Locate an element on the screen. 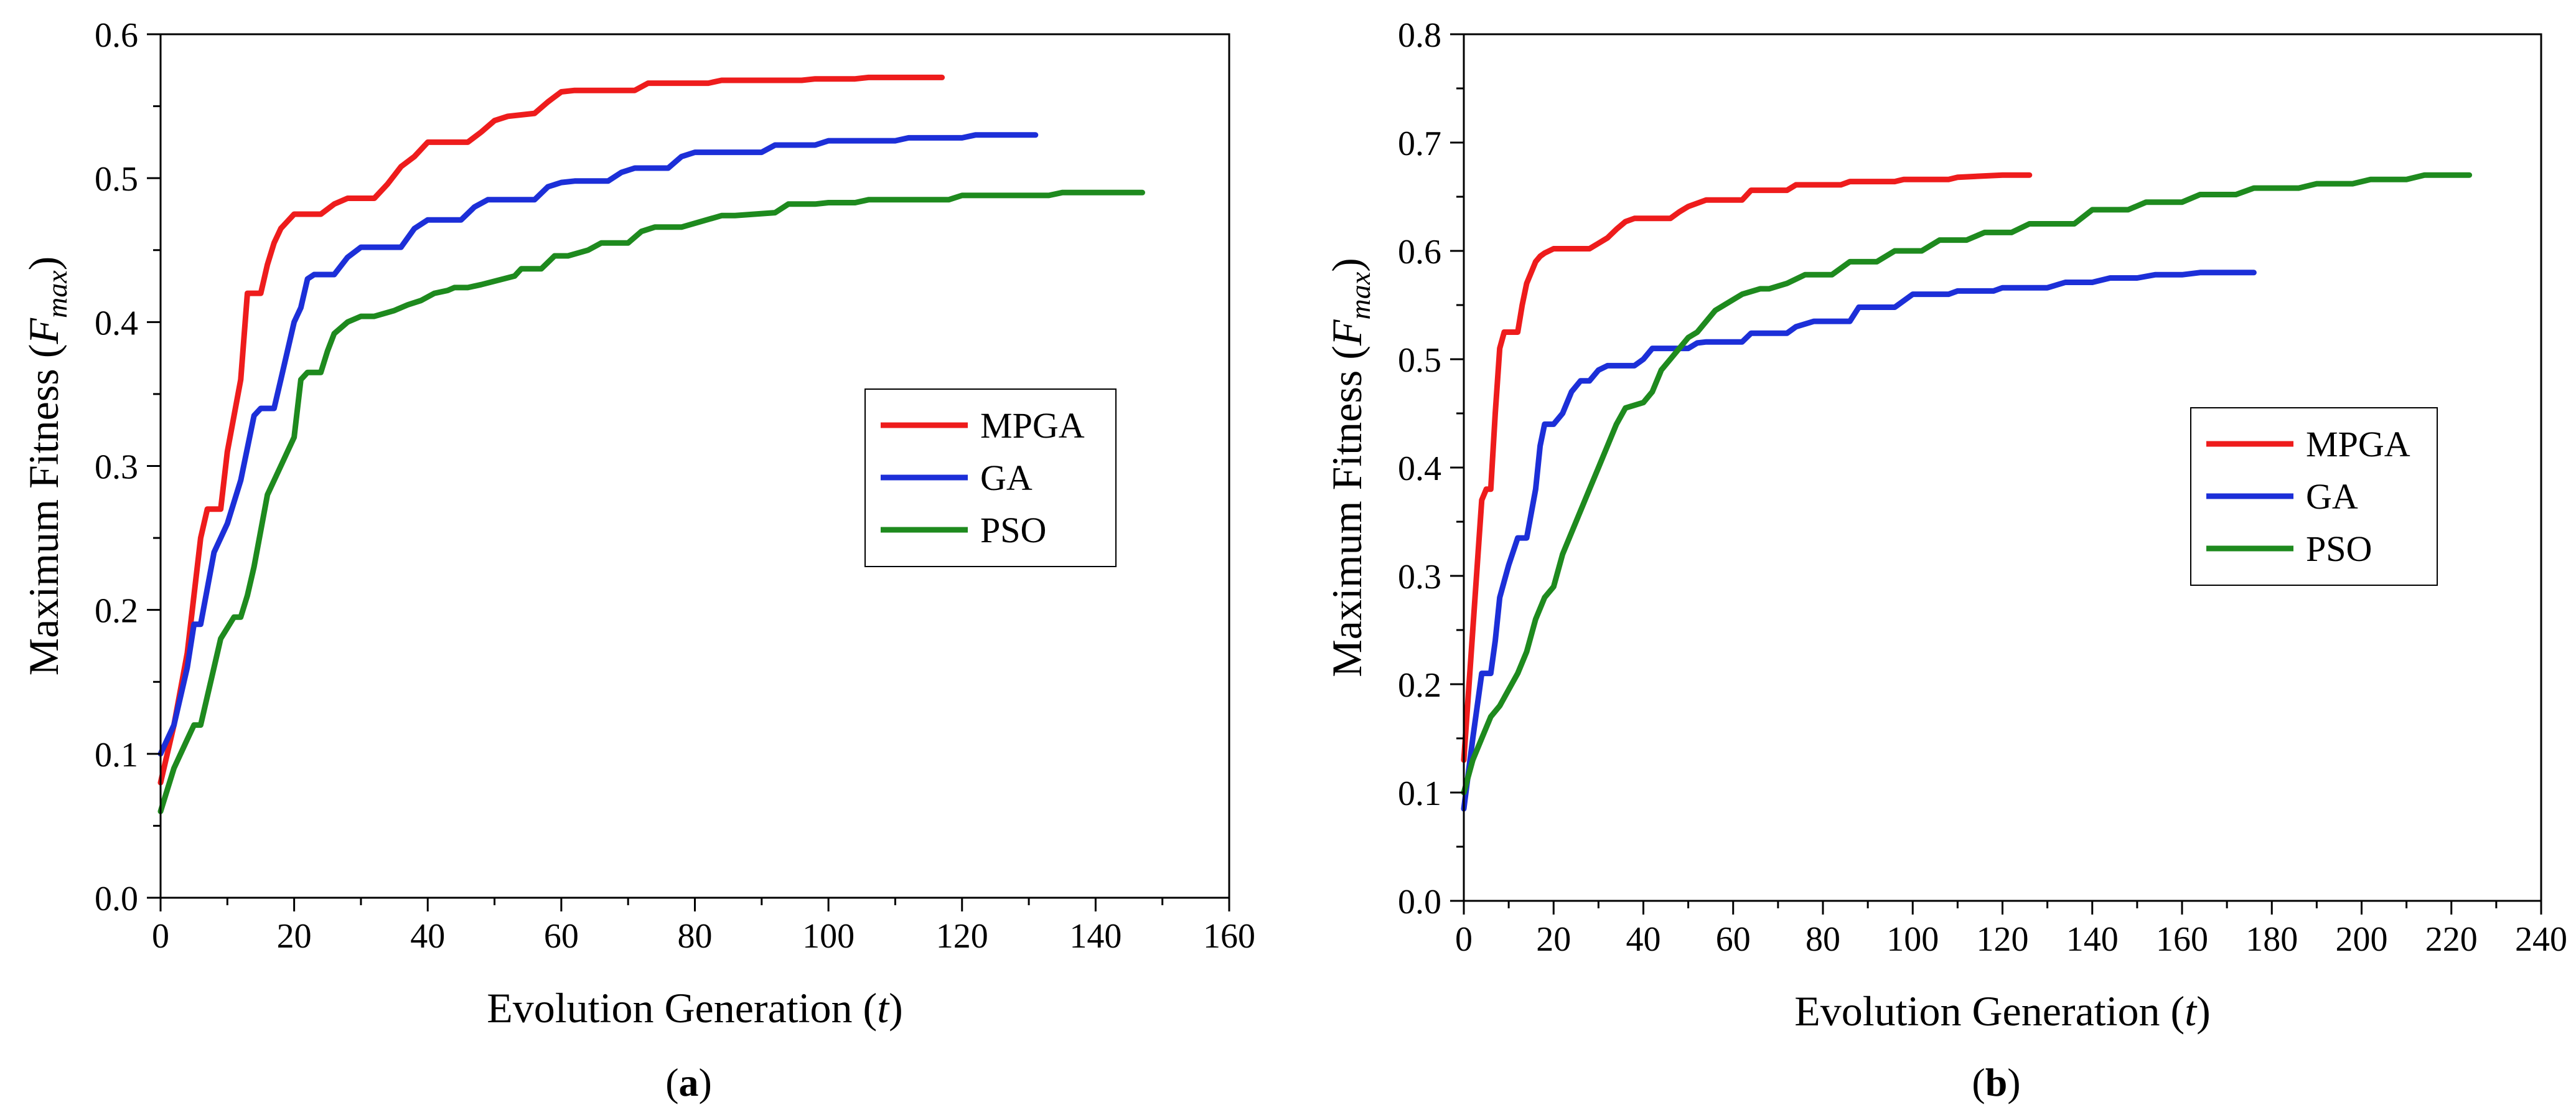 This screenshot has height=1120, width=2576. panel-b-y-axis-title: Maximum Fitness (Fmax) is located at coordinates (1349, 467).